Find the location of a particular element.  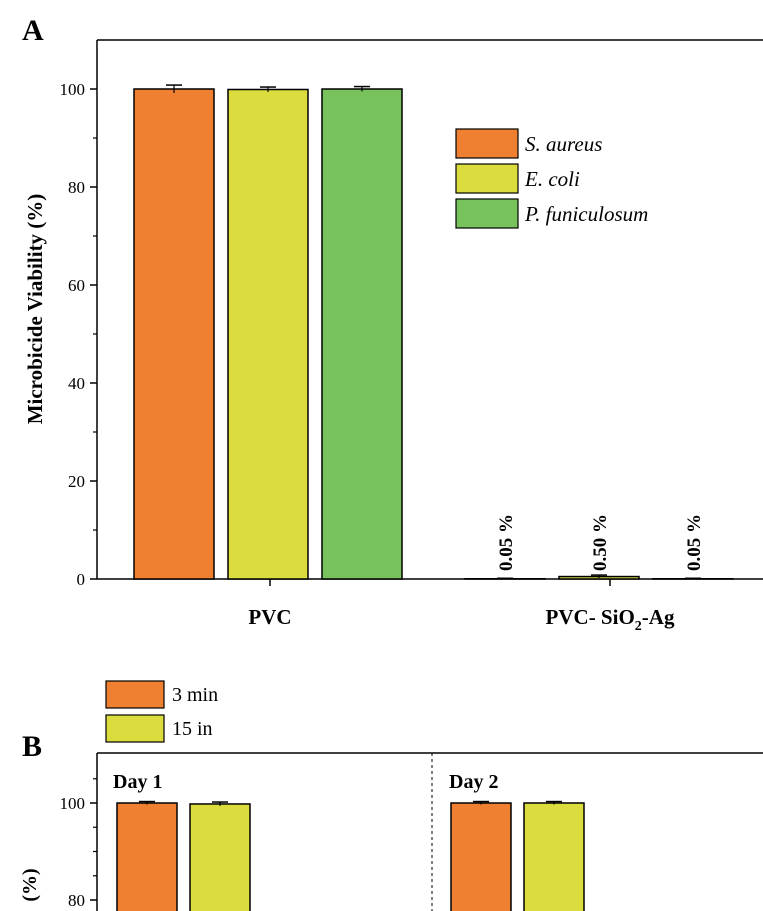

facet-label-day-1: Day 1 is located at coordinates (137, 782).